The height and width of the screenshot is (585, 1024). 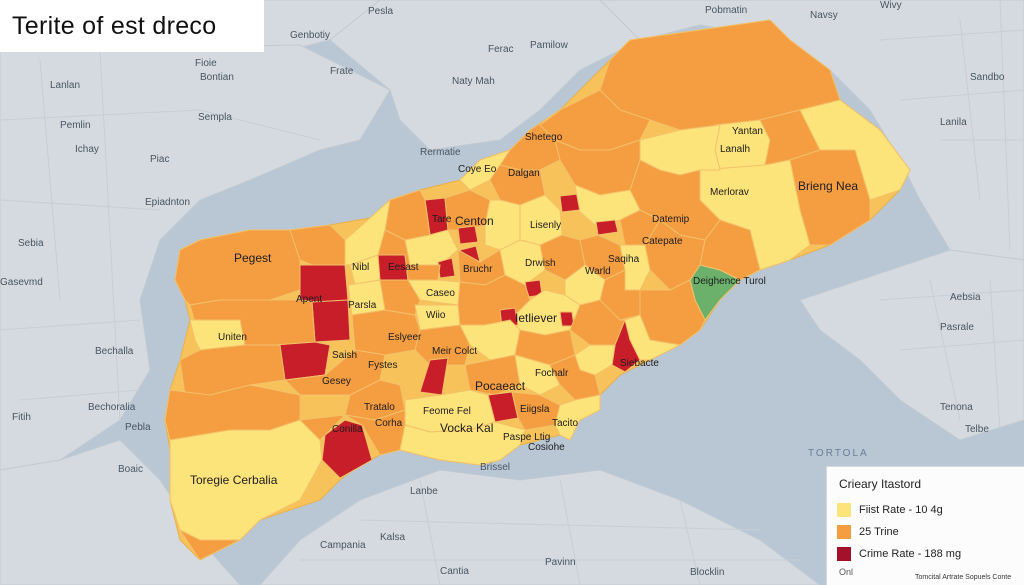 I want to click on base-label: Bontian, so click(x=217, y=77).